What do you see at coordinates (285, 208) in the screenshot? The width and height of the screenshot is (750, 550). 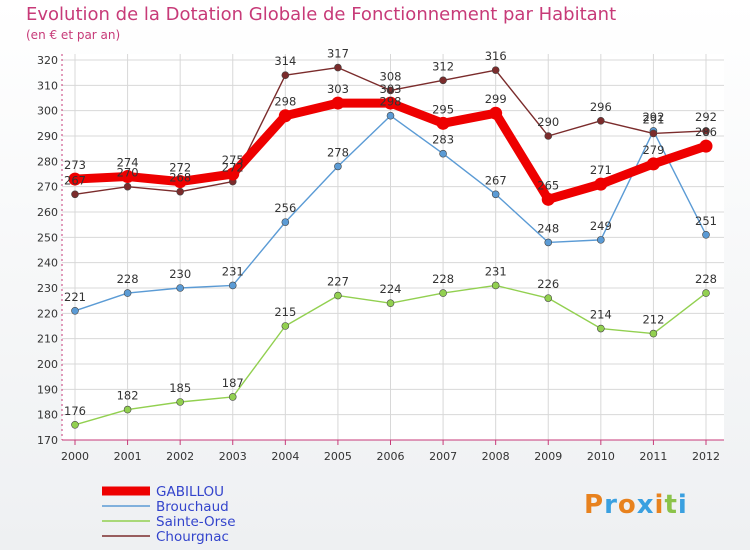 I see `data-label: 256` at bounding box center [285, 208].